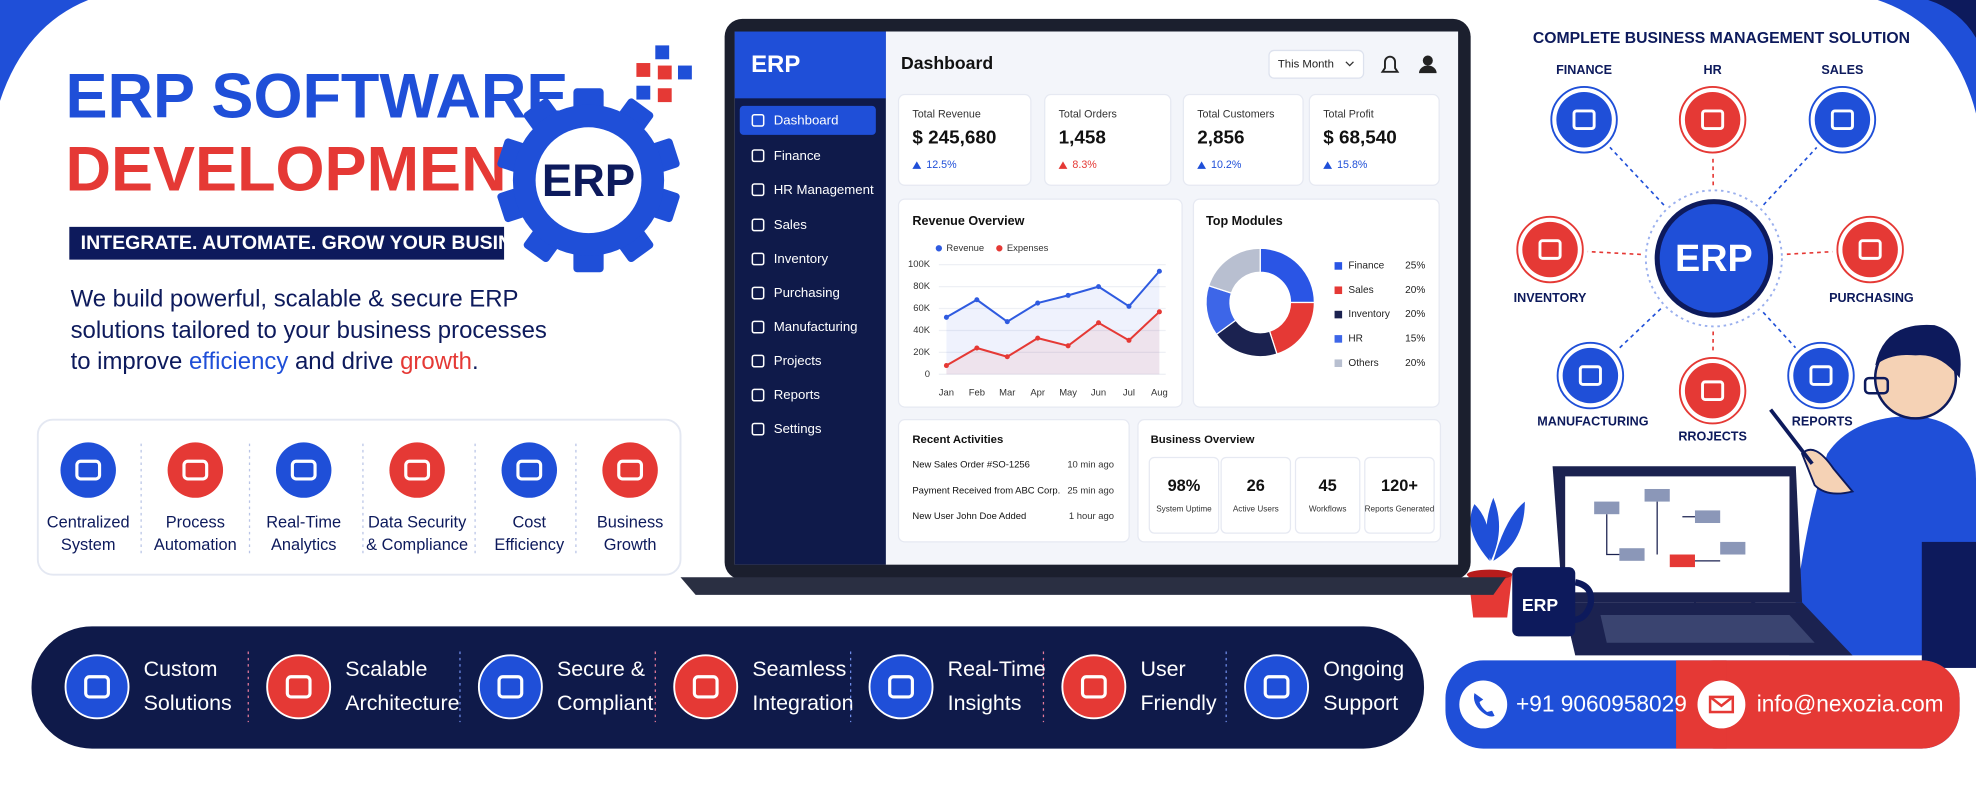 The image size is (1976, 796). Describe the element at coordinates (986, 490) in the screenshot. I see `activity-text: Payment Received from ABC Corp.` at that location.